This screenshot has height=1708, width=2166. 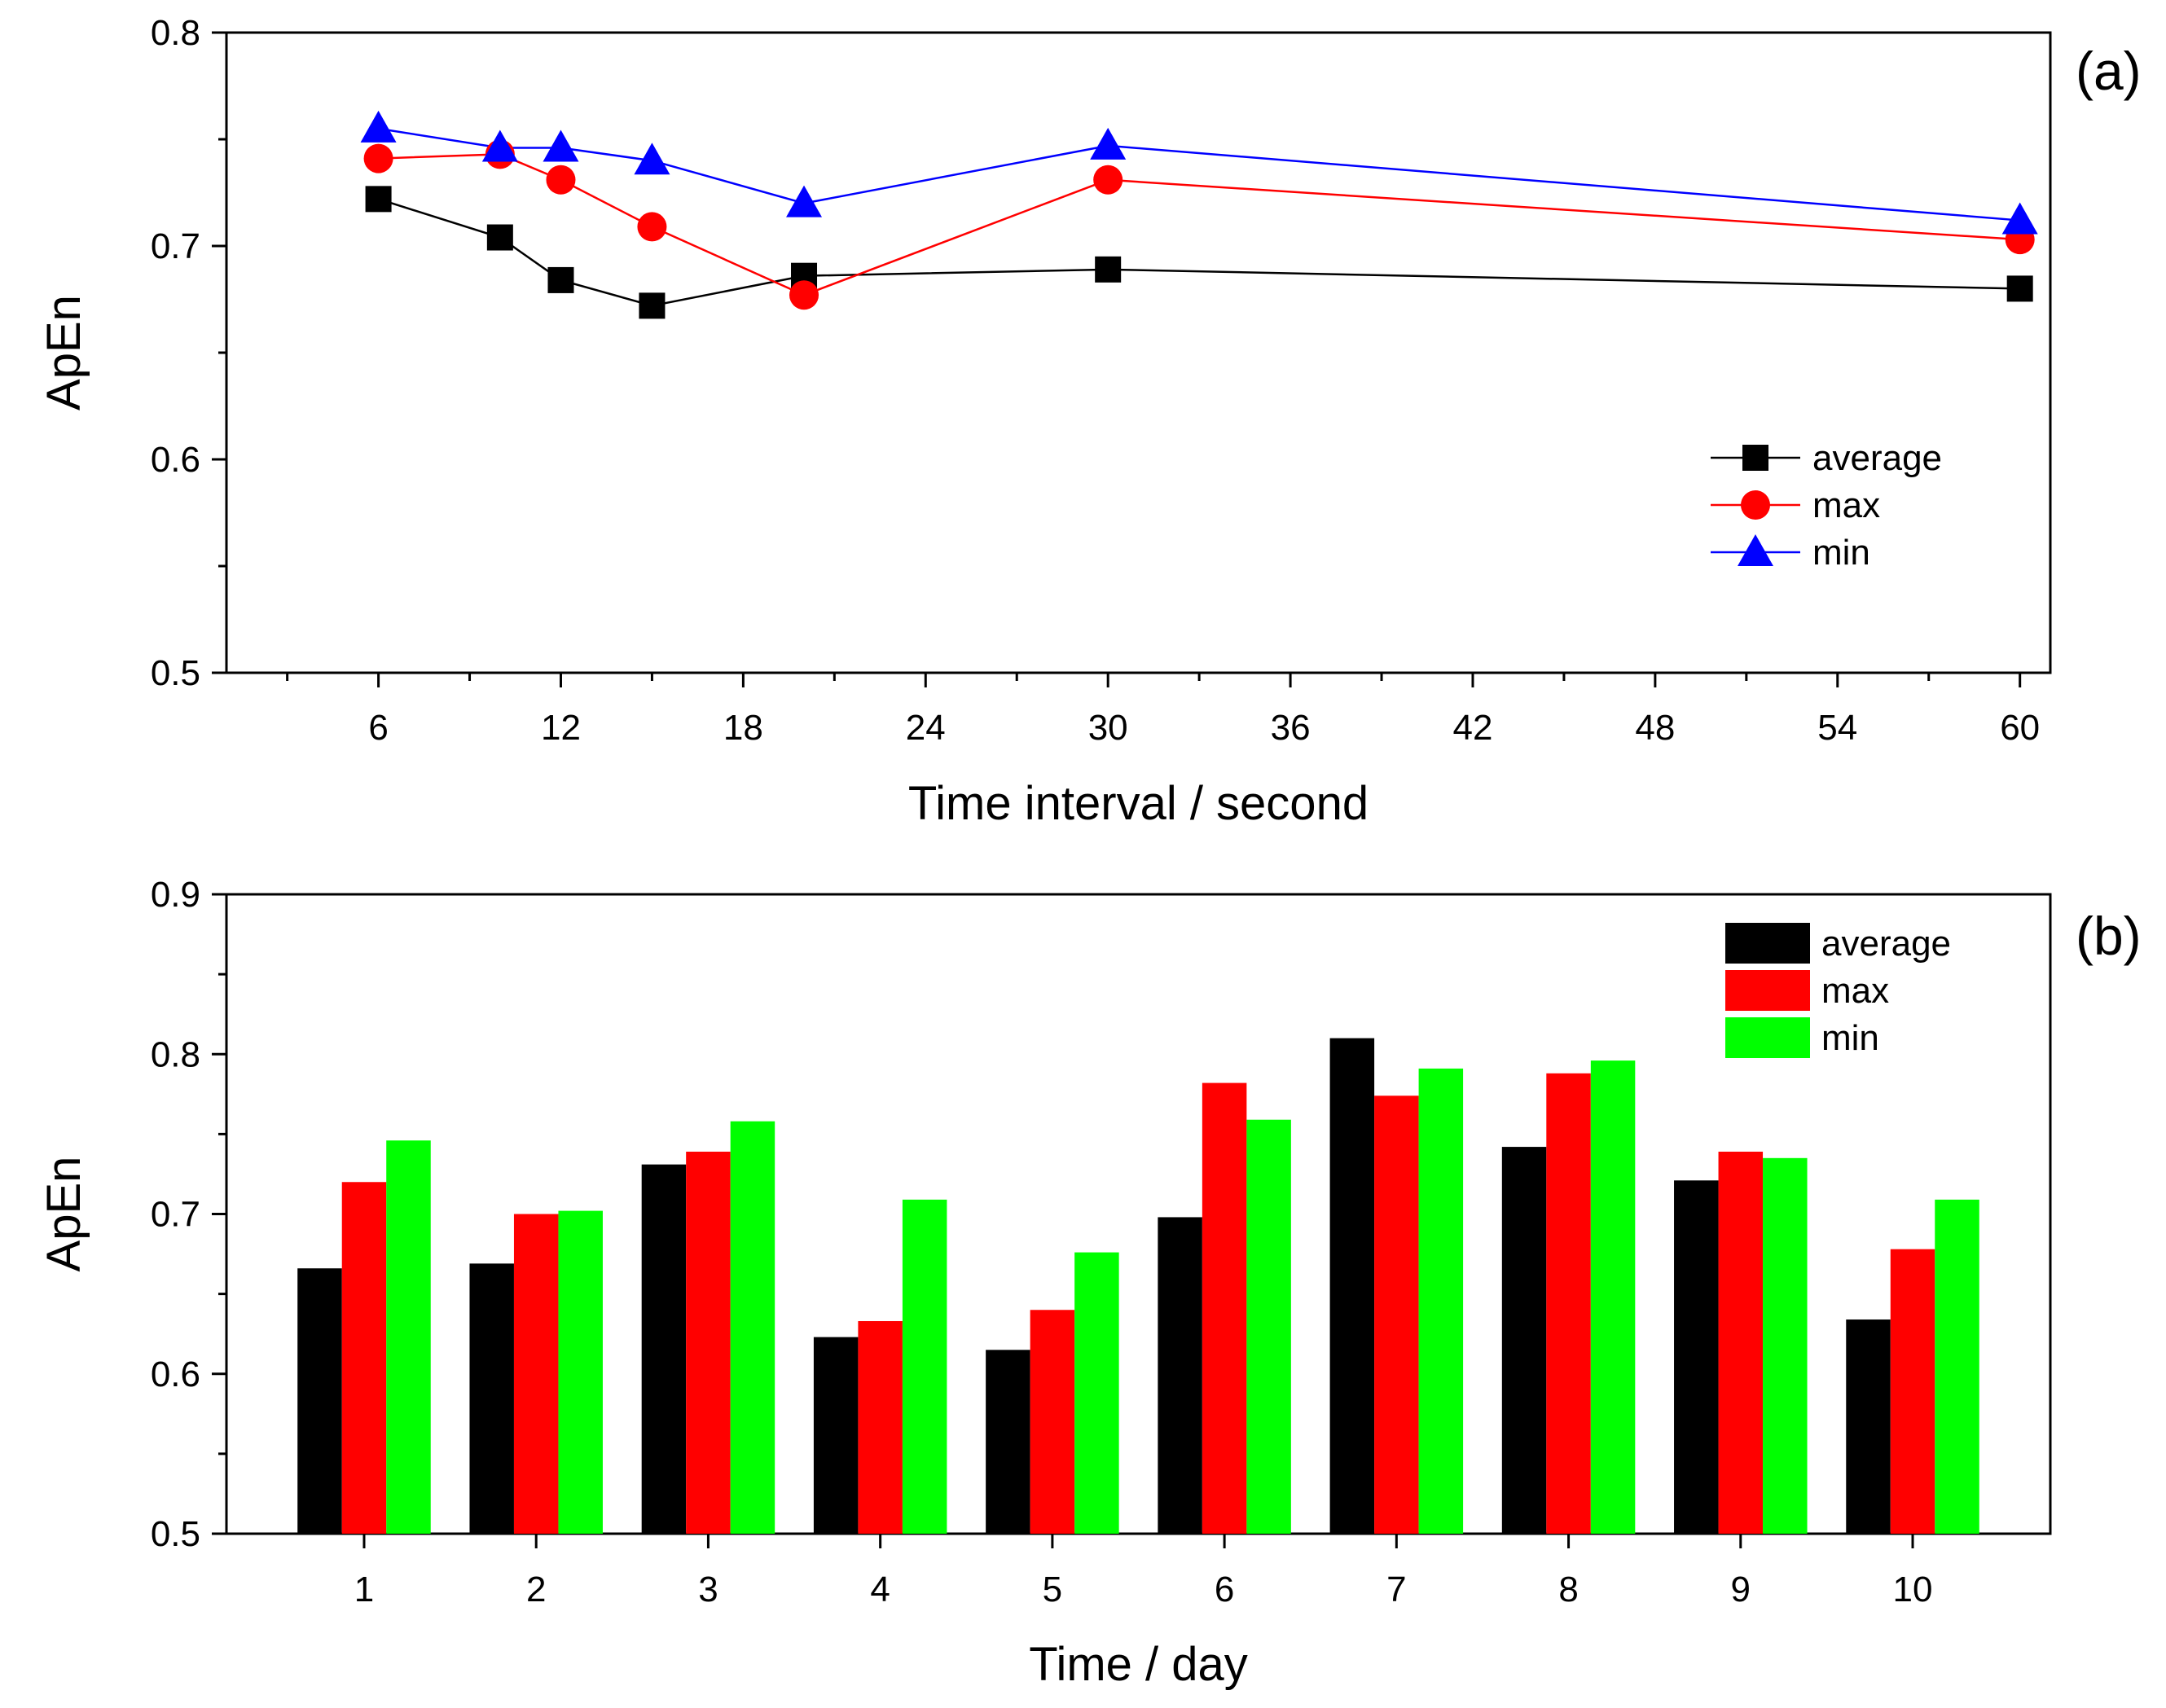 What do you see at coordinates (880, 1589) in the screenshot?
I see `x-tick-label-b: 4` at bounding box center [880, 1589].